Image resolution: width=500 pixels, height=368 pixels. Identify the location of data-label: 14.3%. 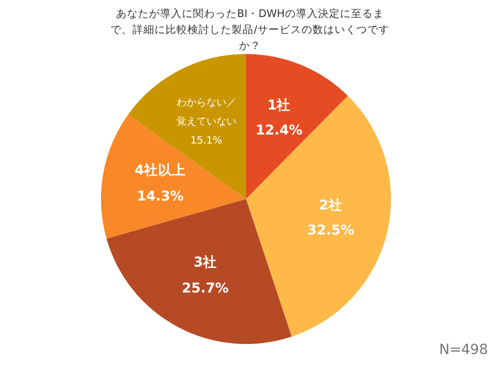
(160, 196).